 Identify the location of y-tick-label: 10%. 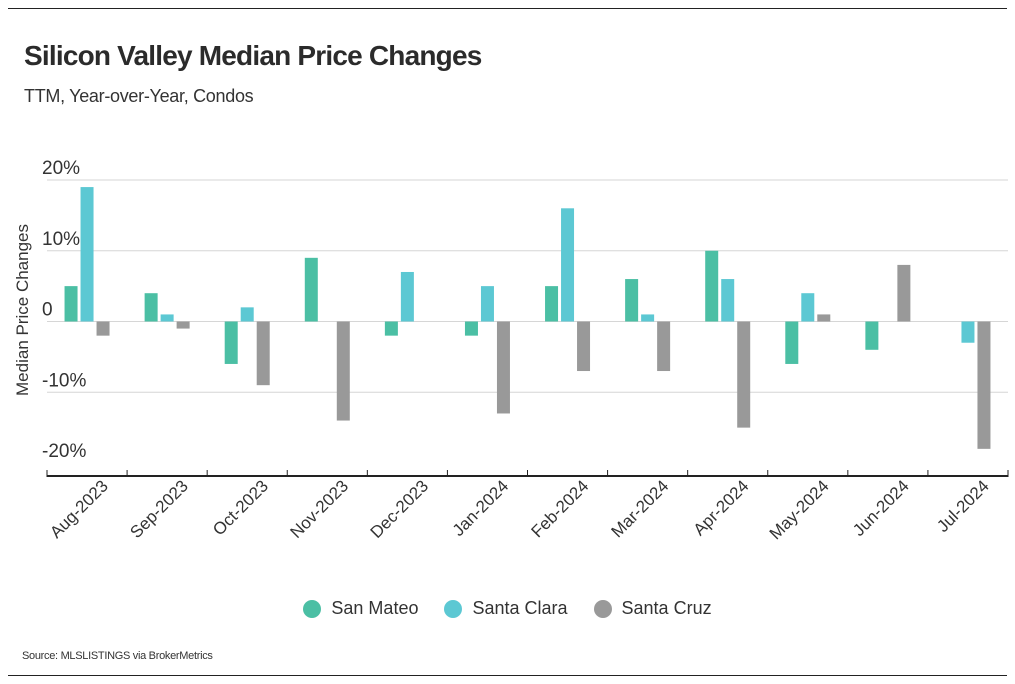
(61, 239).